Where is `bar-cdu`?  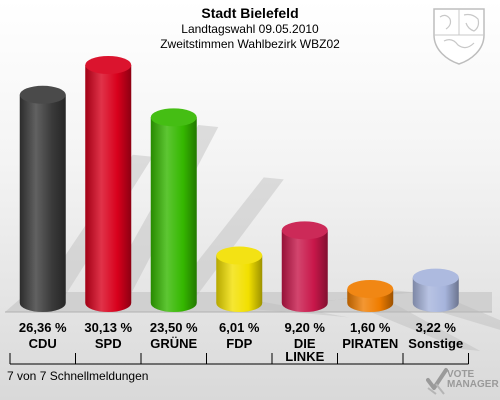
bar-cdu is located at coordinates (42, 198).